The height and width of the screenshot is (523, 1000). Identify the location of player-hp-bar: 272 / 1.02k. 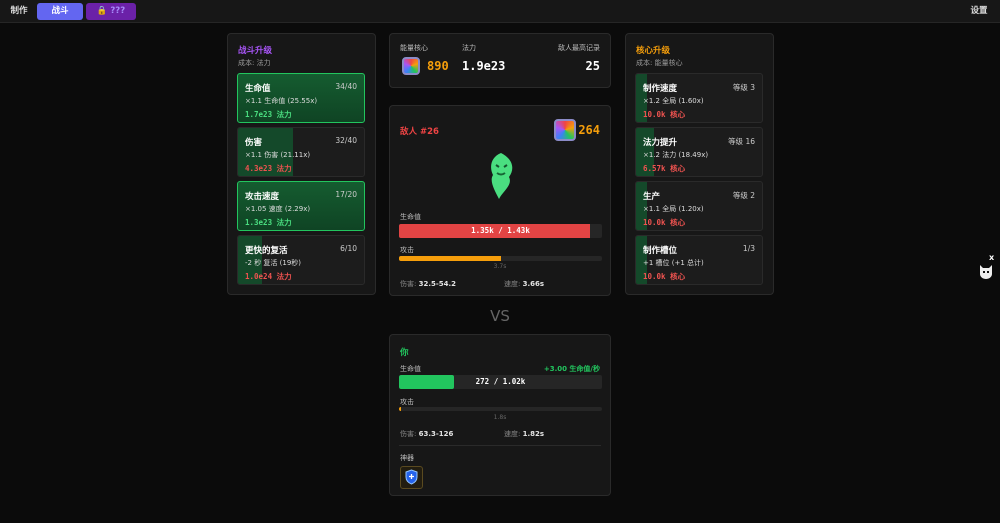
(500, 382).